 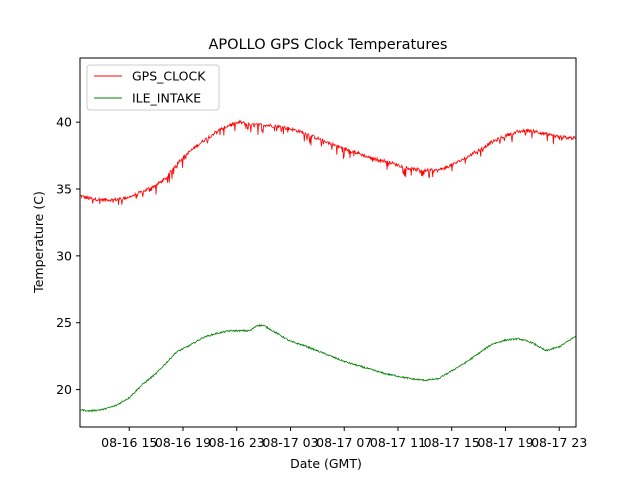 I want to click on x-tick-label: 08-16 19, so click(x=183, y=442).